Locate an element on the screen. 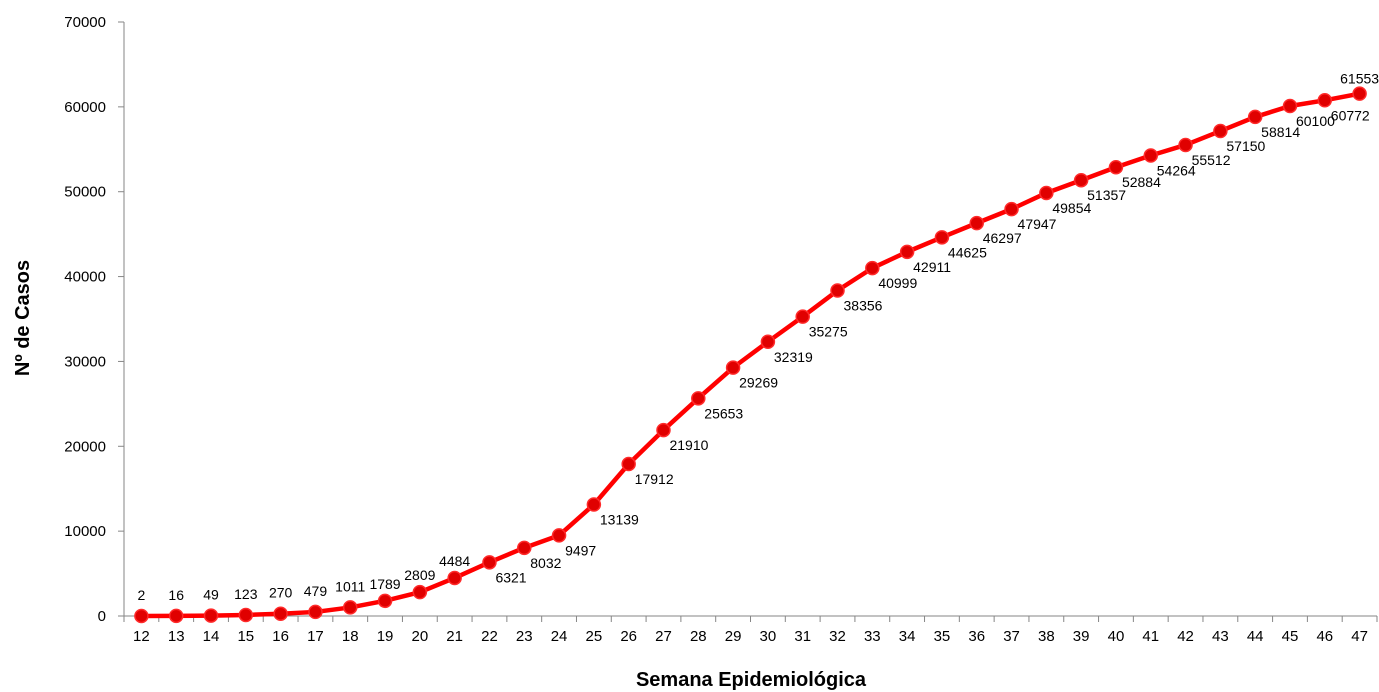  x-tick-label: 43 is located at coordinates (1220, 636).